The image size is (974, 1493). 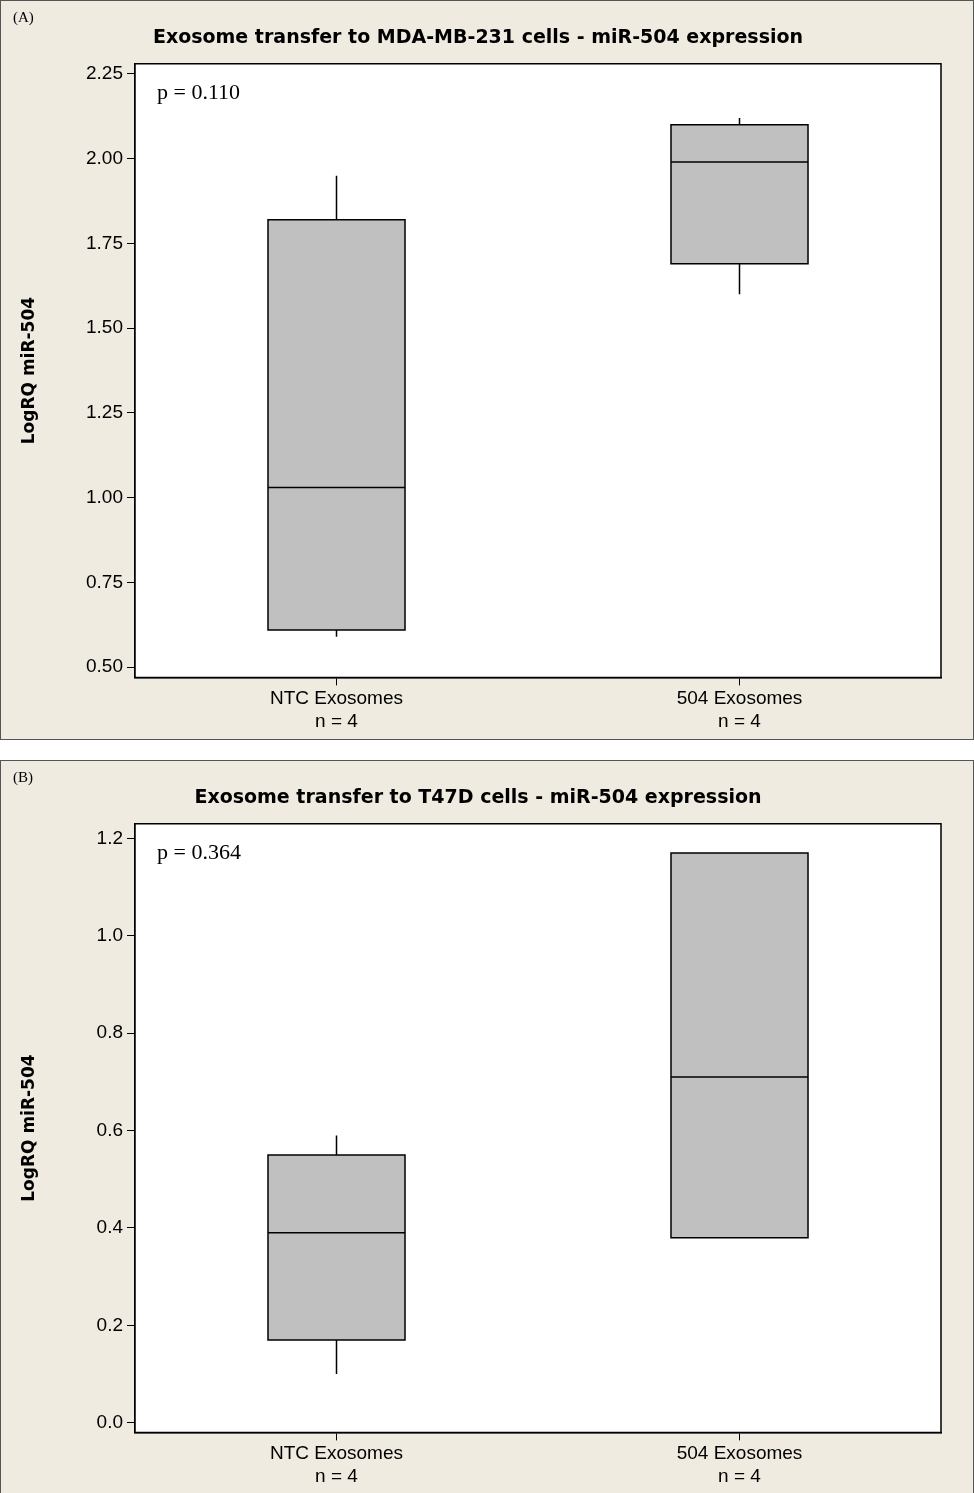 What do you see at coordinates (199, 851) in the screenshot?
I see `annotation: p = 0.364` at bounding box center [199, 851].